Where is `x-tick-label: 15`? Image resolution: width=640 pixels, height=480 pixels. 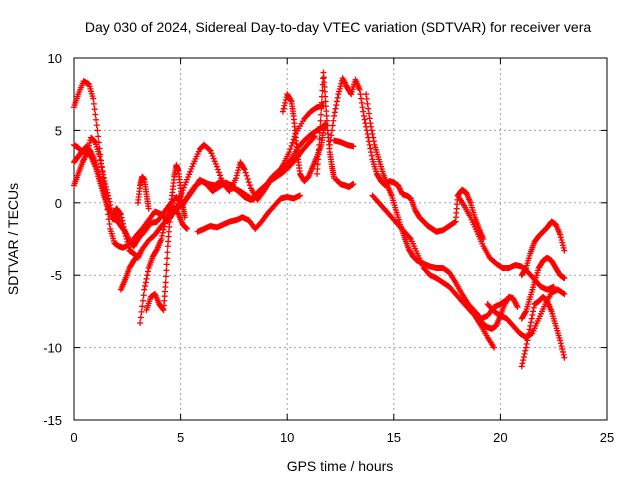
x-tick-label: 15 is located at coordinates (394, 437).